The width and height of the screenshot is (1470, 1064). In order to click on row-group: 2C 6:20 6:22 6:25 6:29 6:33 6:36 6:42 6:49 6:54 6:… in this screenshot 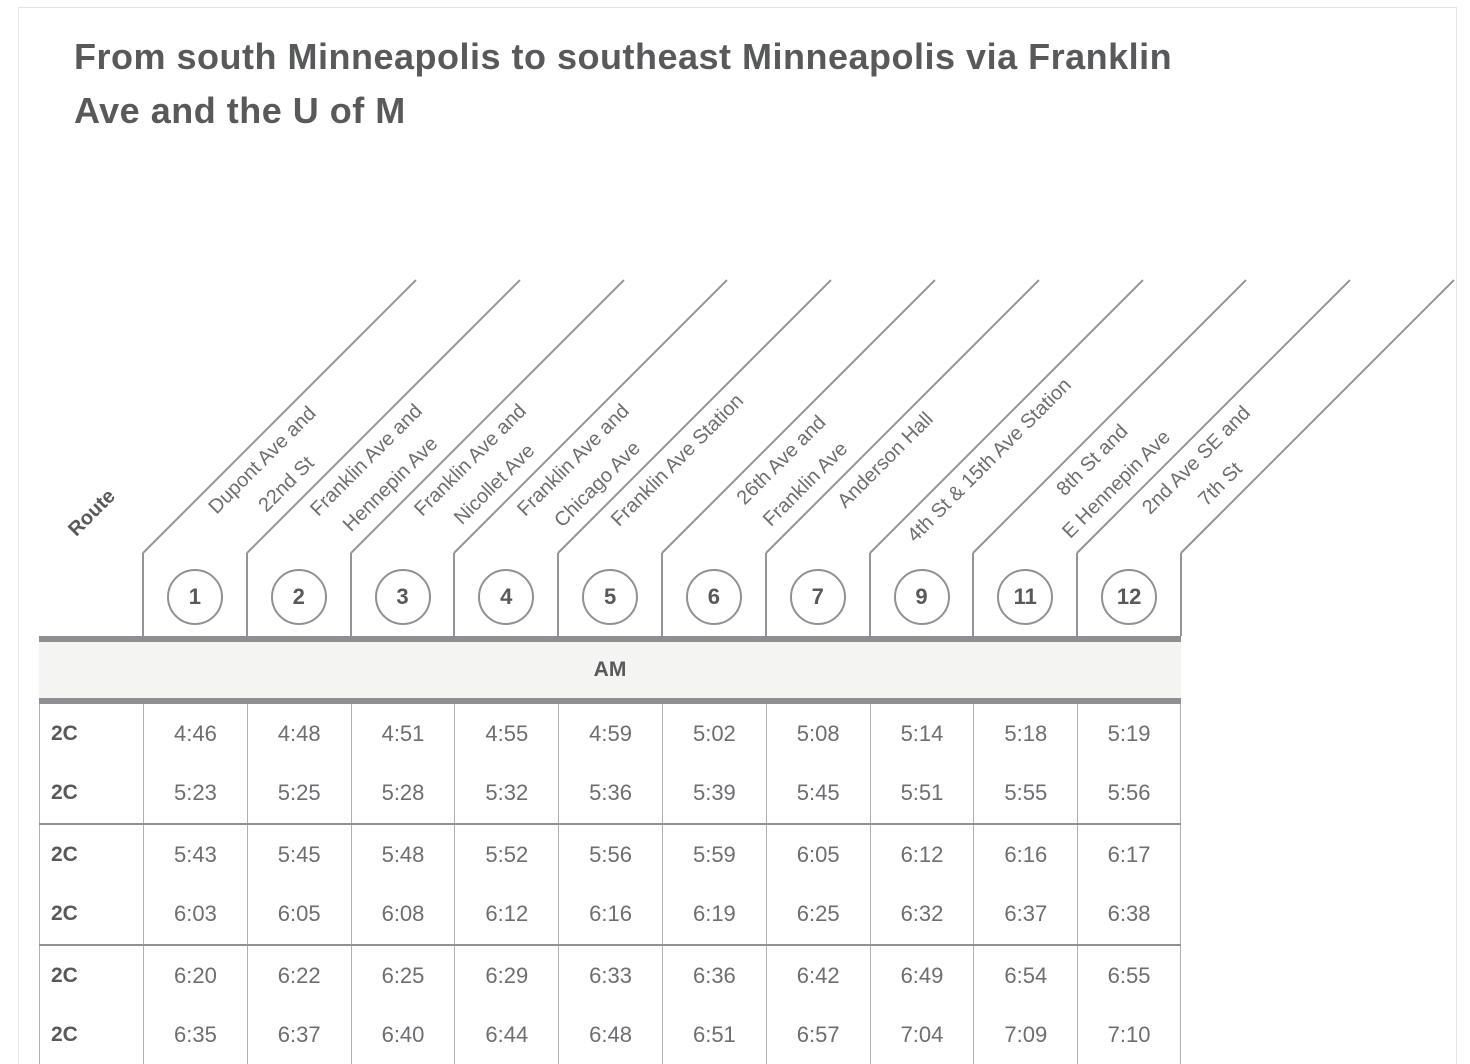, I will do `click(610, 1005)`.